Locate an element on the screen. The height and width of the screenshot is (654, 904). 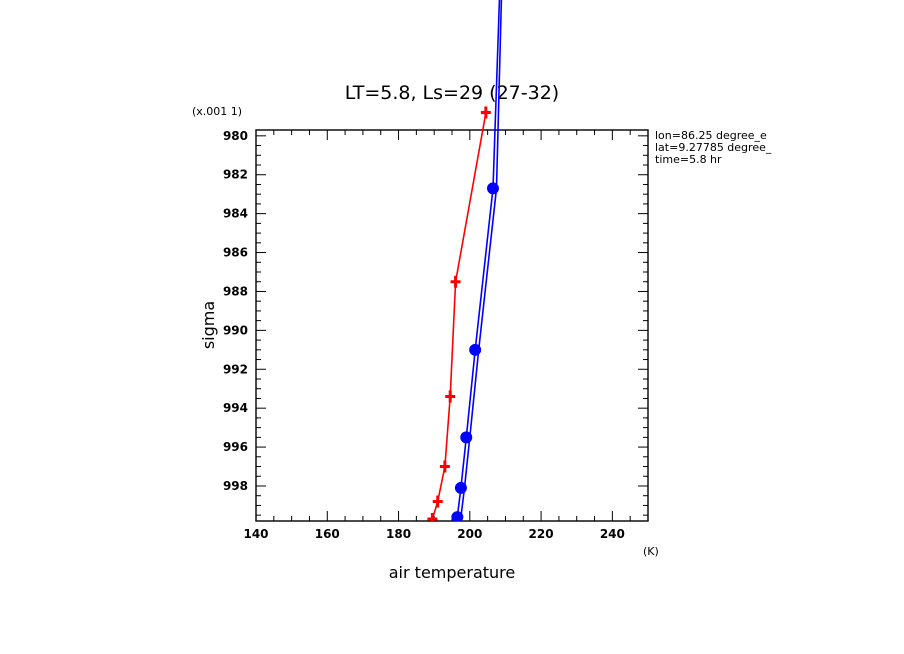
x-tick-label: 180 is located at coordinates (398, 534).